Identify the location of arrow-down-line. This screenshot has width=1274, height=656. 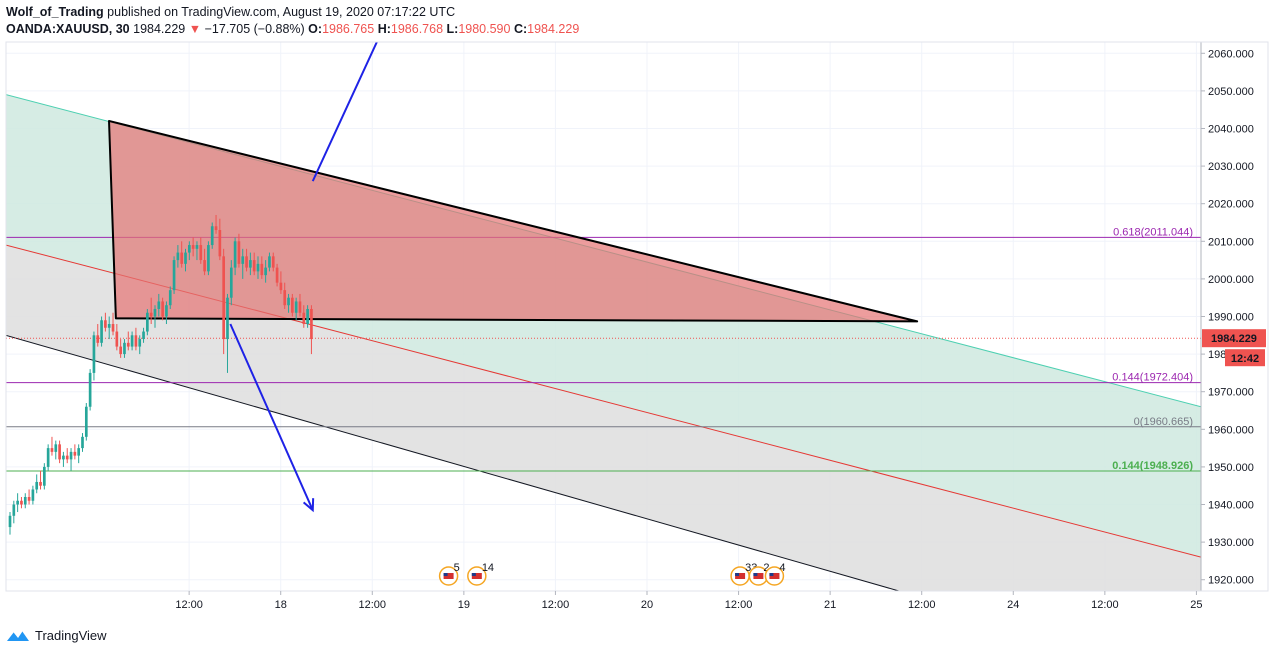
(271, 417).